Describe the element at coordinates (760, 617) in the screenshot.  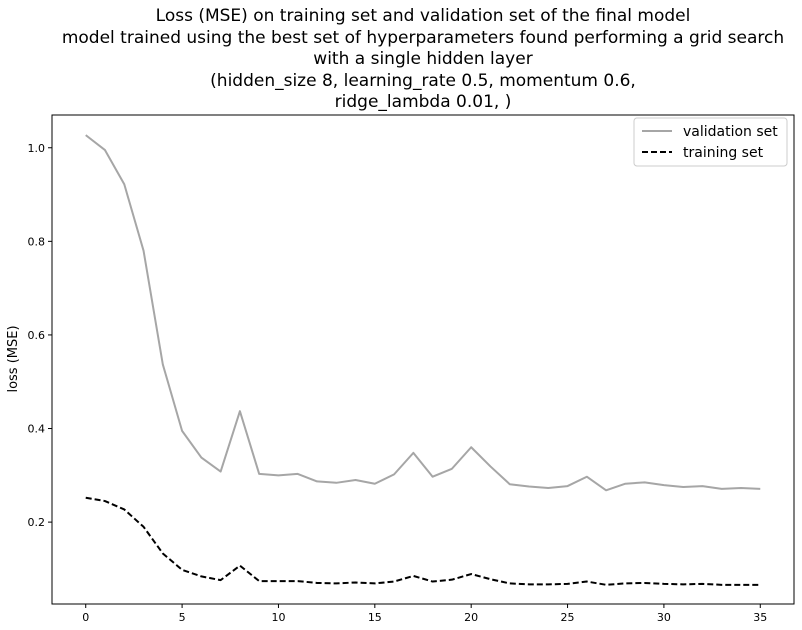
I see `x-tick-label: 35` at that location.